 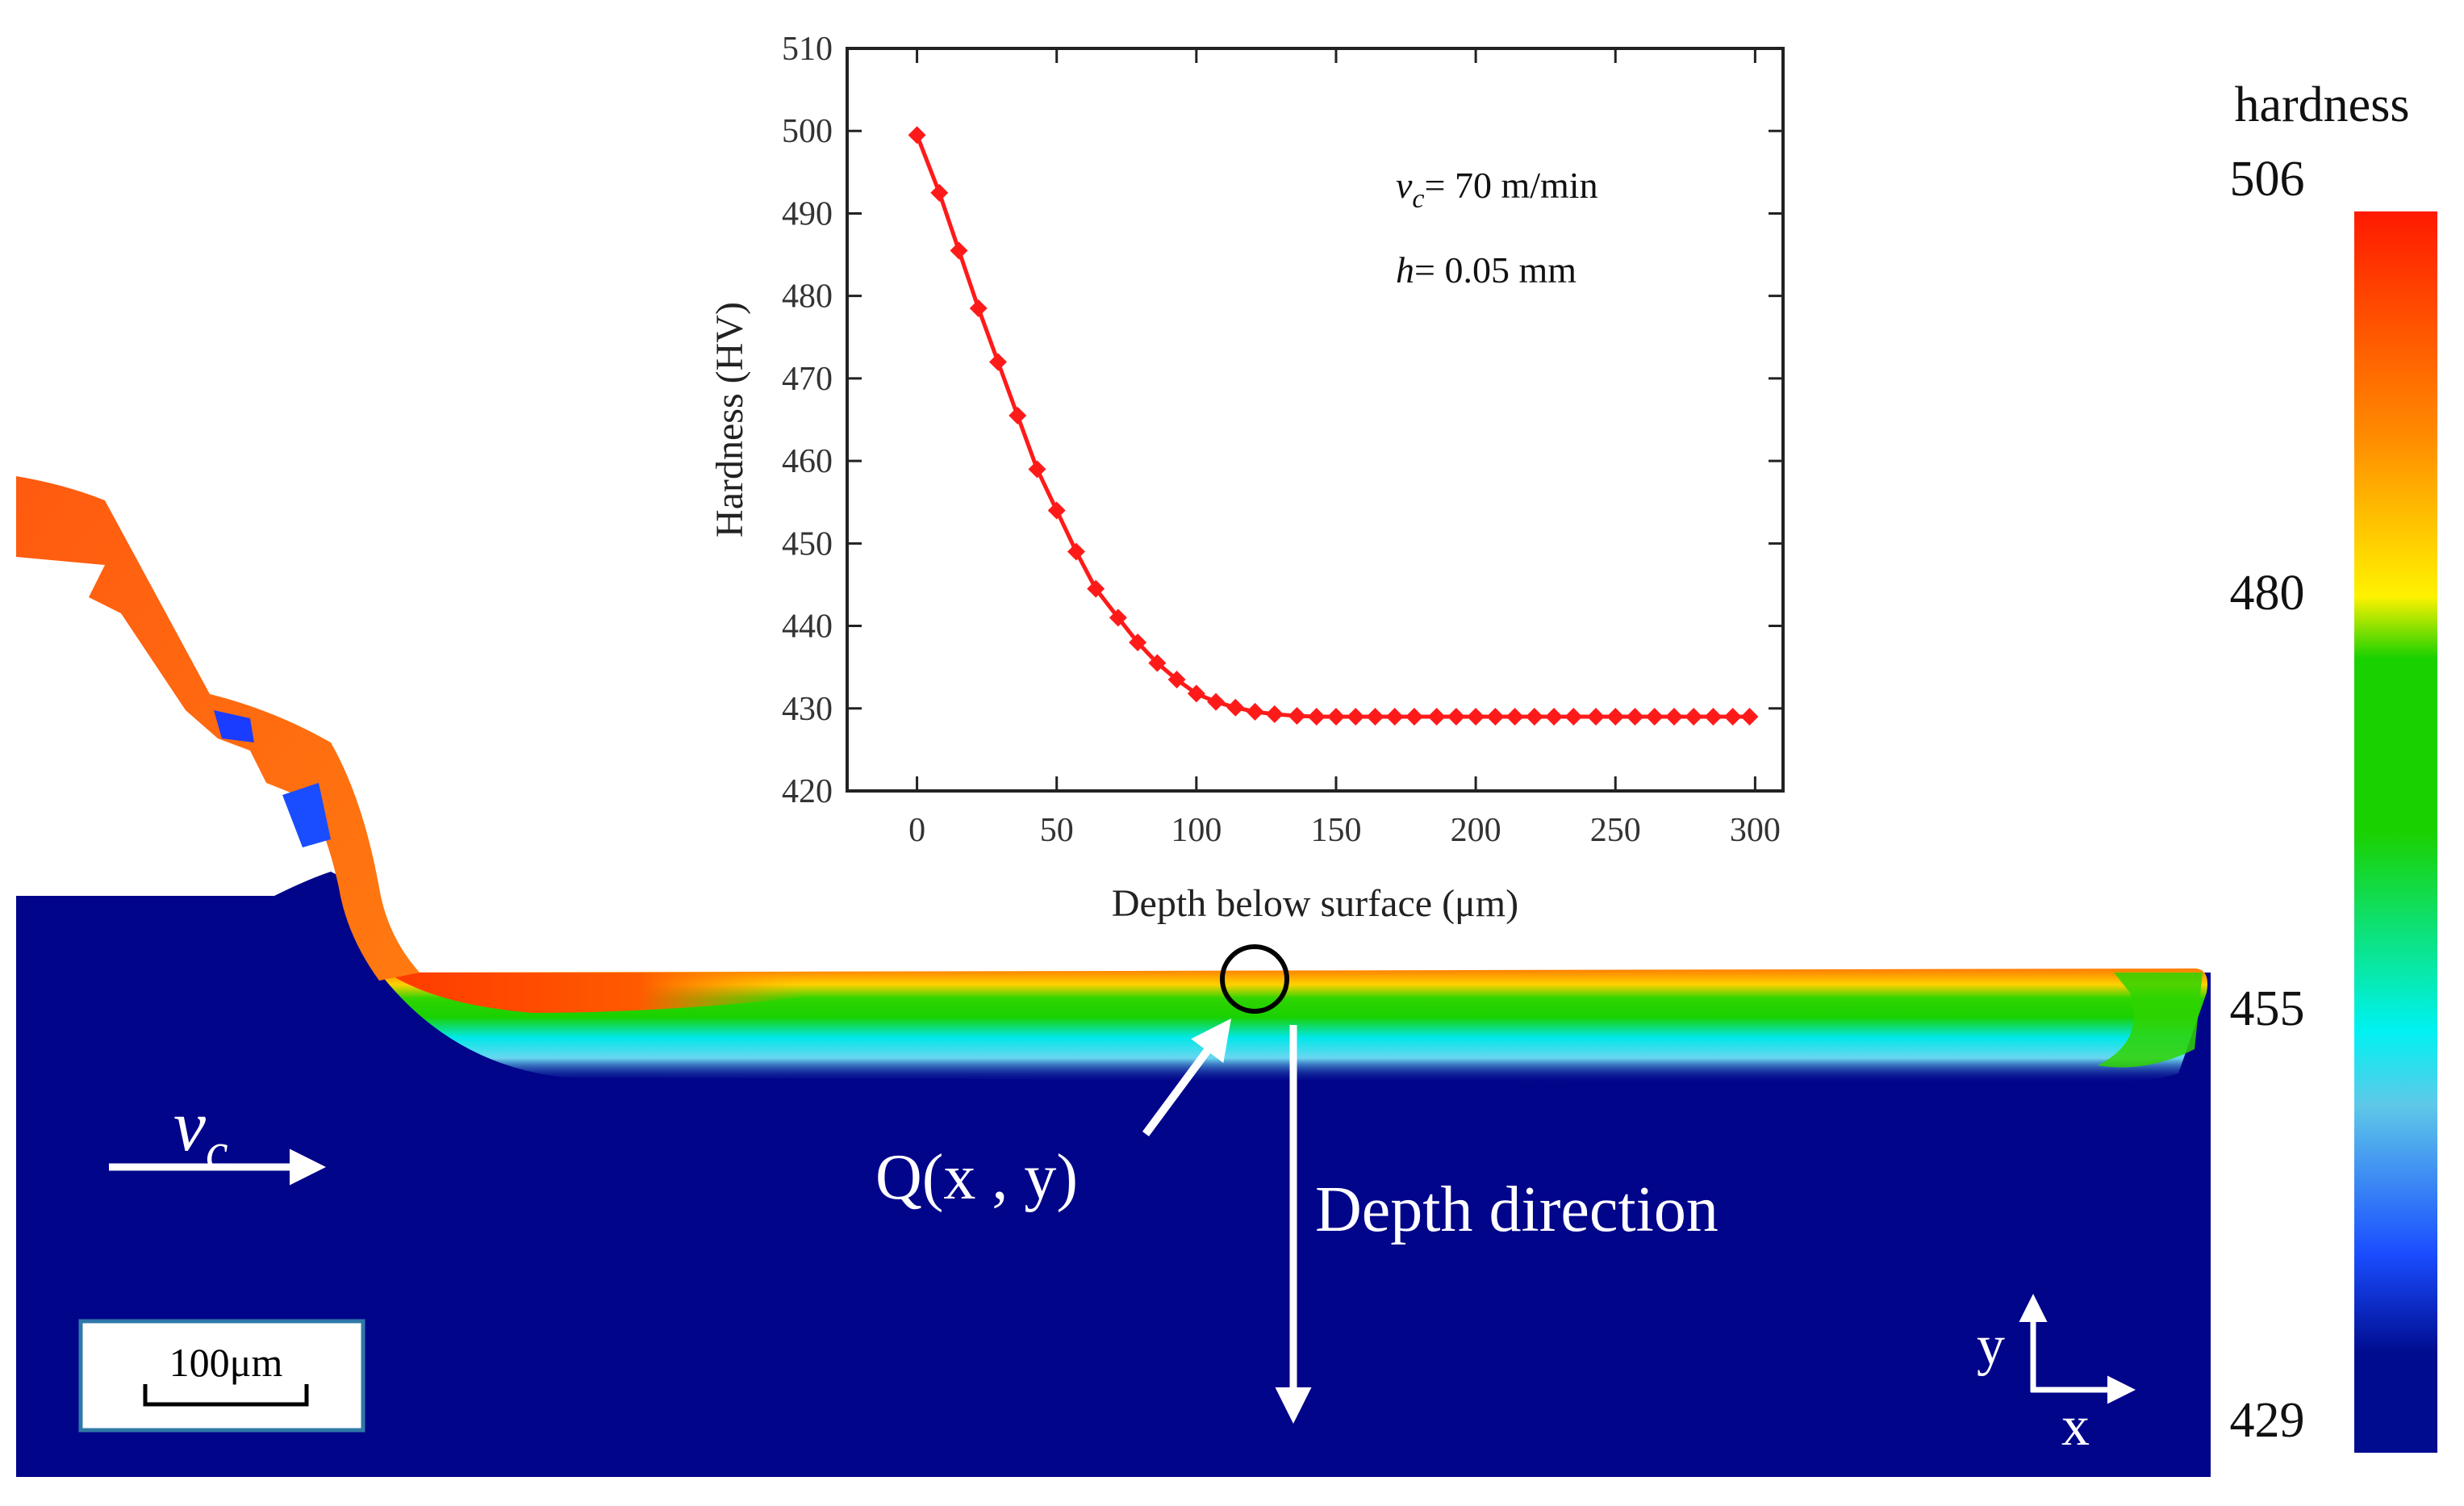 What do you see at coordinates (2395, 832) in the screenshot?
I see `colorbar-gradient` at bounding box center [2395, 832].